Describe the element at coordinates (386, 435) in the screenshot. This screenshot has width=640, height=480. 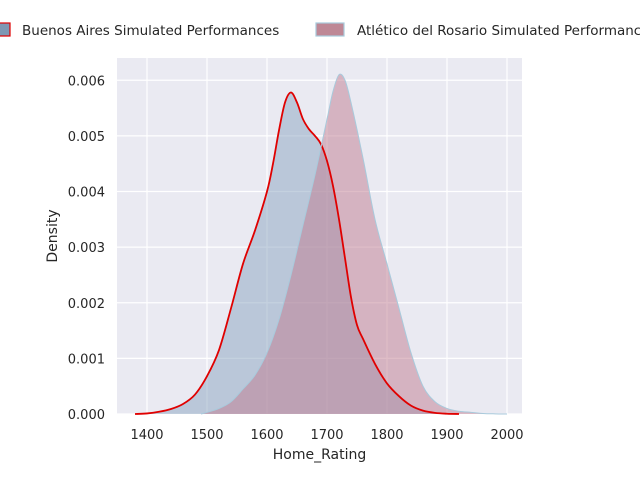
I see `x-tick-label: 1800` at that location.